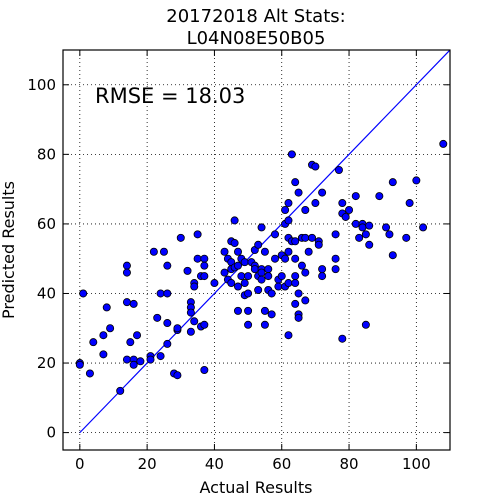 The image size is (500, 500). What do you see at coordinates (281, 464) in the screenshot?
I see `x-tick-label: 60` at bounding box center [281, 464].